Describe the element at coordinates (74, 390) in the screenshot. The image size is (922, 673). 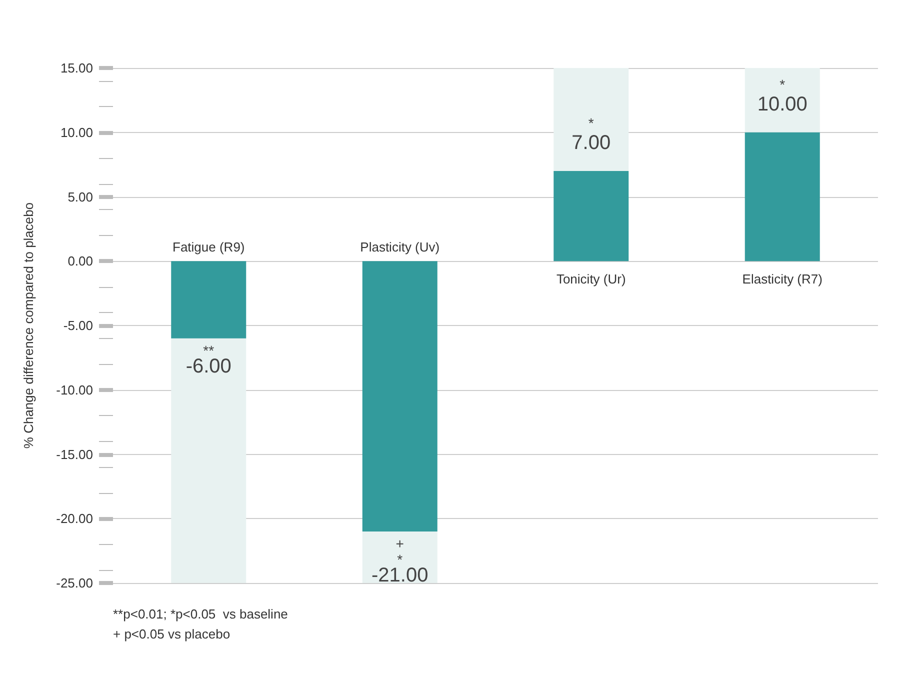
I see `y-tick-label: -10.00` at that location.